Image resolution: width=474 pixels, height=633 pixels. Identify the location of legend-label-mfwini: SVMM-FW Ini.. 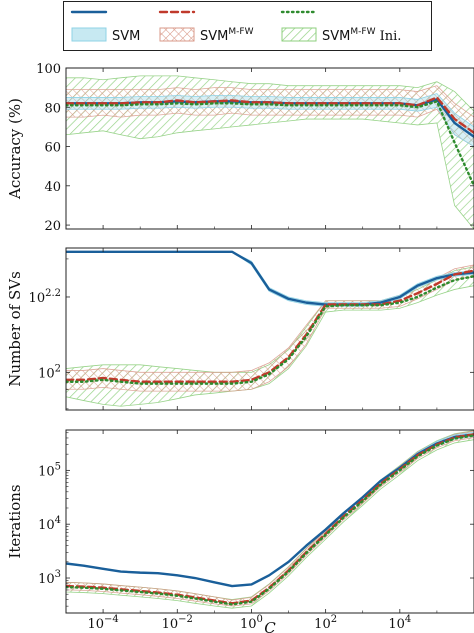
(361, 35).